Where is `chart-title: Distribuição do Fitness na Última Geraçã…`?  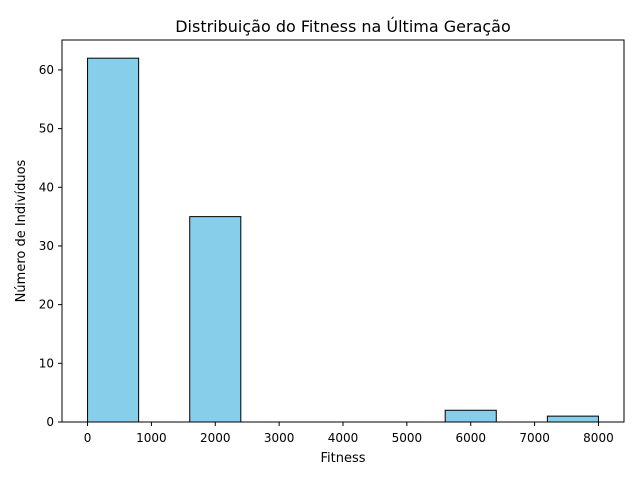 chart-title: Distribuição do Fitness na Última Geraçã… is located at coordinates (343, 26).